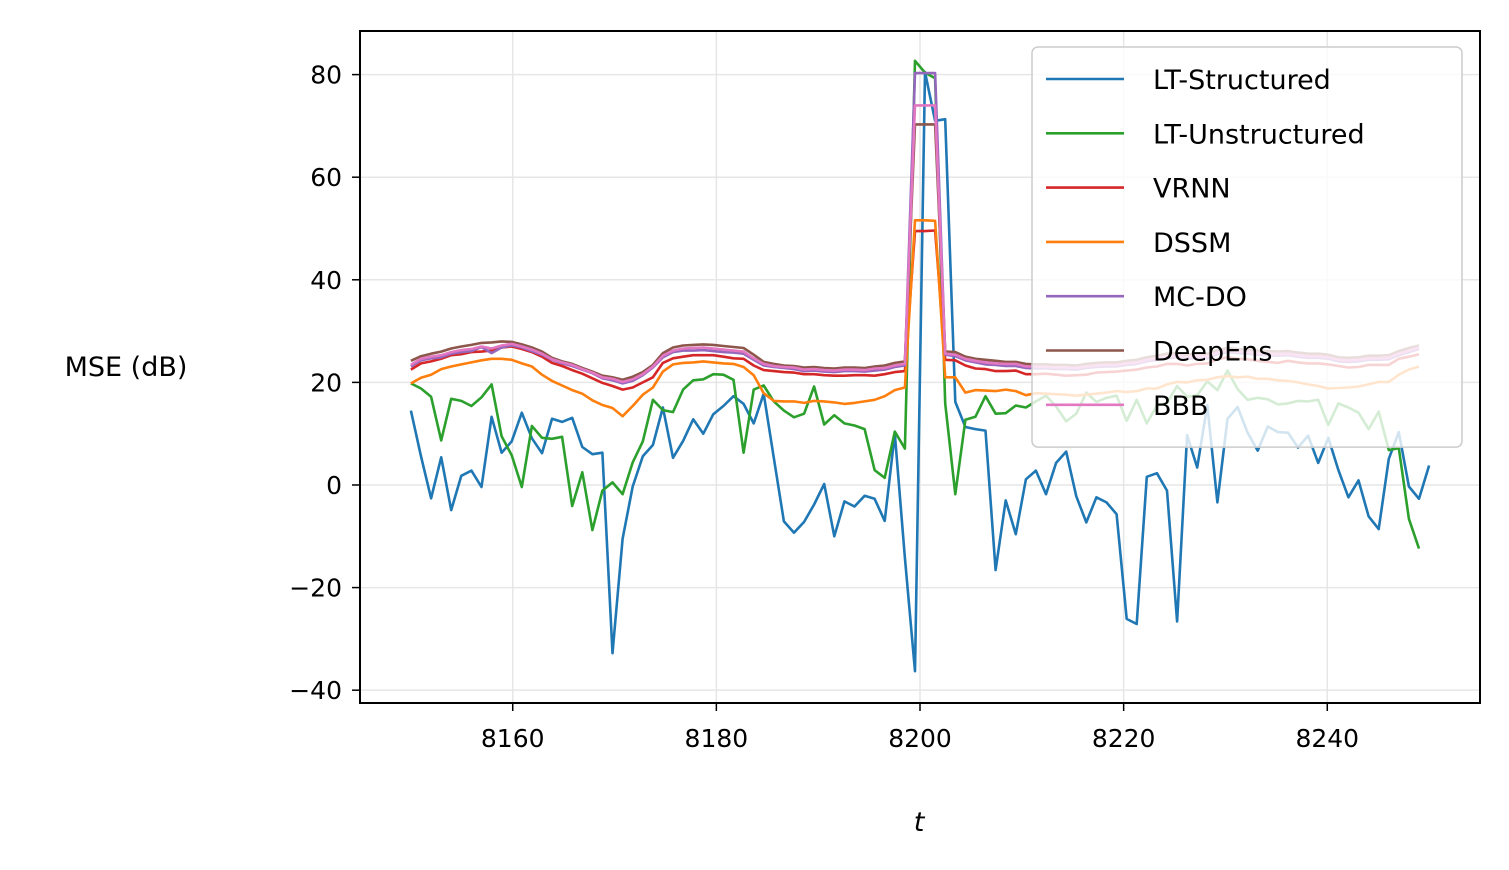 The height and width of the screenshot is (870, 1509). Describe the element at coordinates (1192, 189) in the screenshot. I see `legend-label-vrnn: VRNN` at that location.